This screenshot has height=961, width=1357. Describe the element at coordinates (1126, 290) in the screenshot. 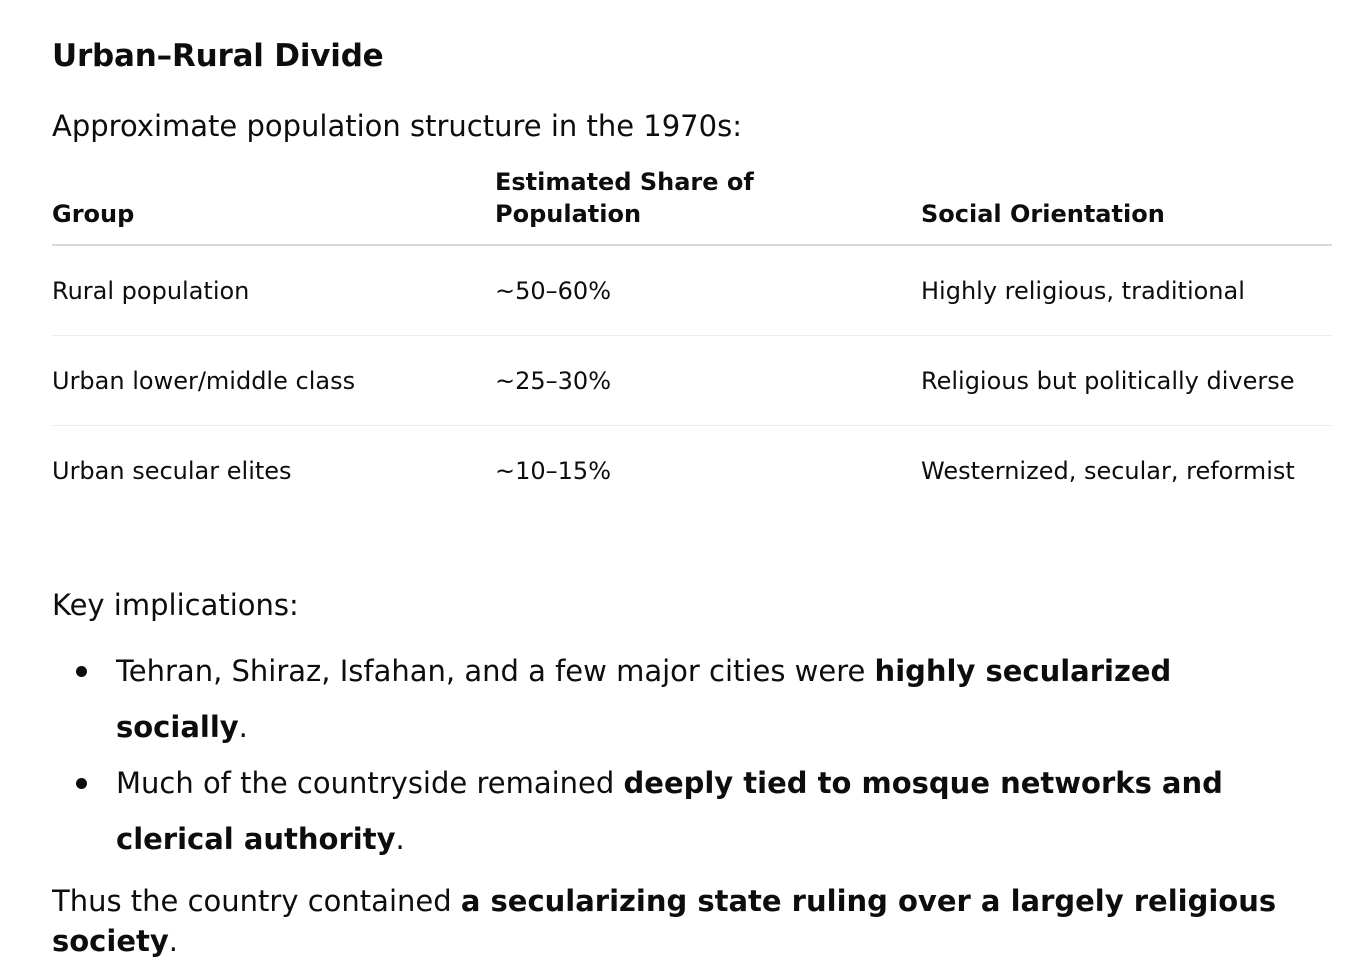

I see `cell-orientation: Highly religious, traditional` at that location.